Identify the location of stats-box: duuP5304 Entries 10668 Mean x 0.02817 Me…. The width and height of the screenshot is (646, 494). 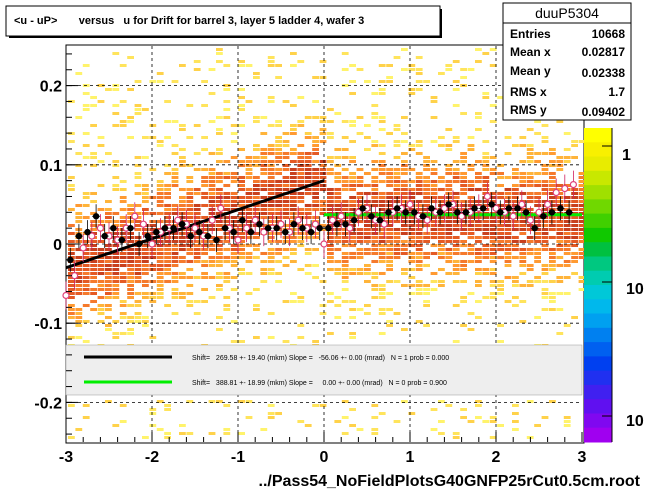
(567, 61).